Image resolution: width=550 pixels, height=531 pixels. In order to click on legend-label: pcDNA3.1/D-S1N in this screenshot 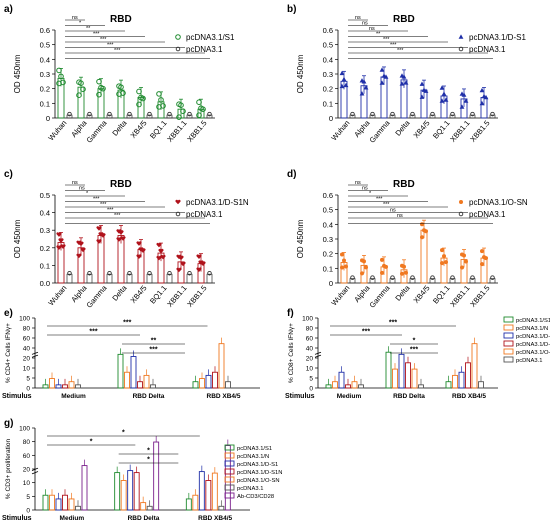, I will do `click(533, 345)`.